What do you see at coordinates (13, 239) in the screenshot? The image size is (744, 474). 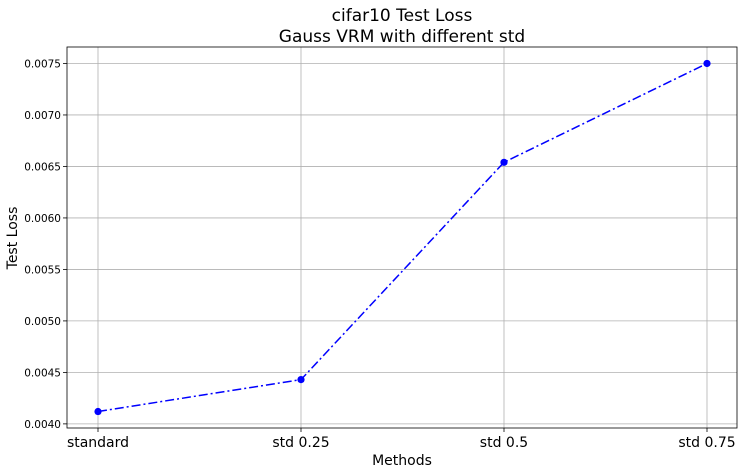 I see `y-axis-label: Test Loss` at bounding box center [13, 239].